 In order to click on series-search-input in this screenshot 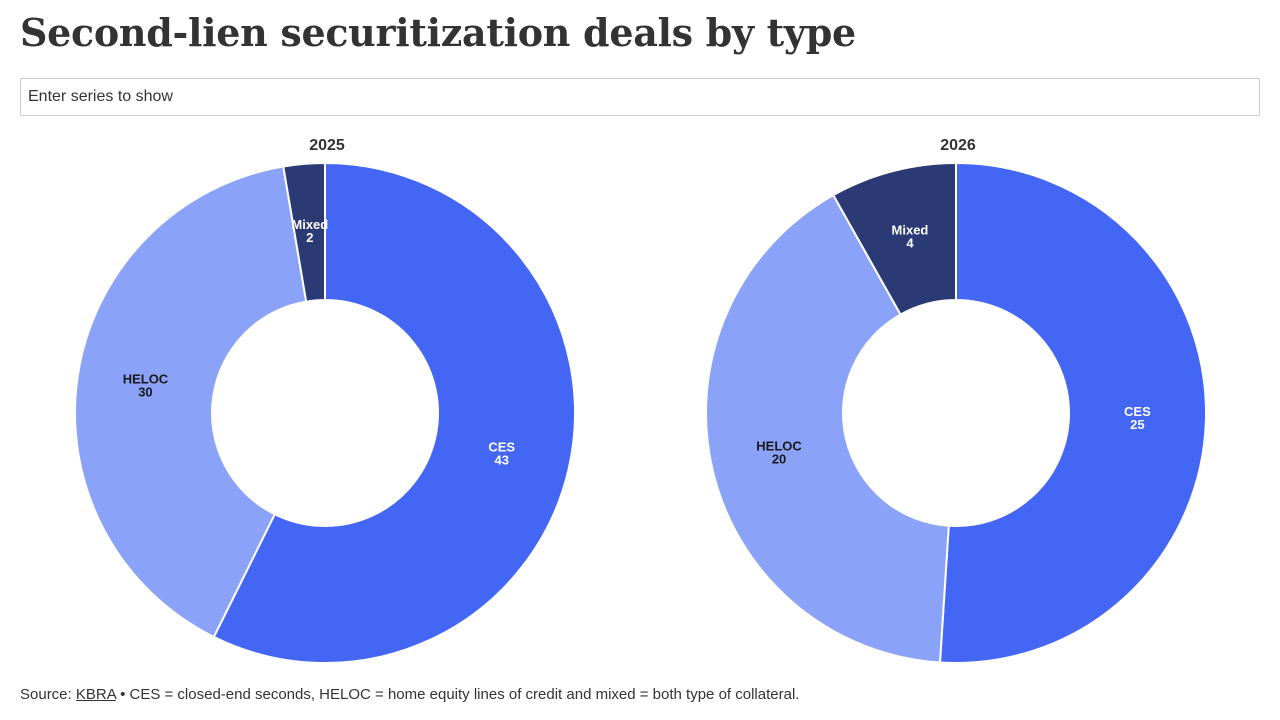, I will do `click(640, 97)`.